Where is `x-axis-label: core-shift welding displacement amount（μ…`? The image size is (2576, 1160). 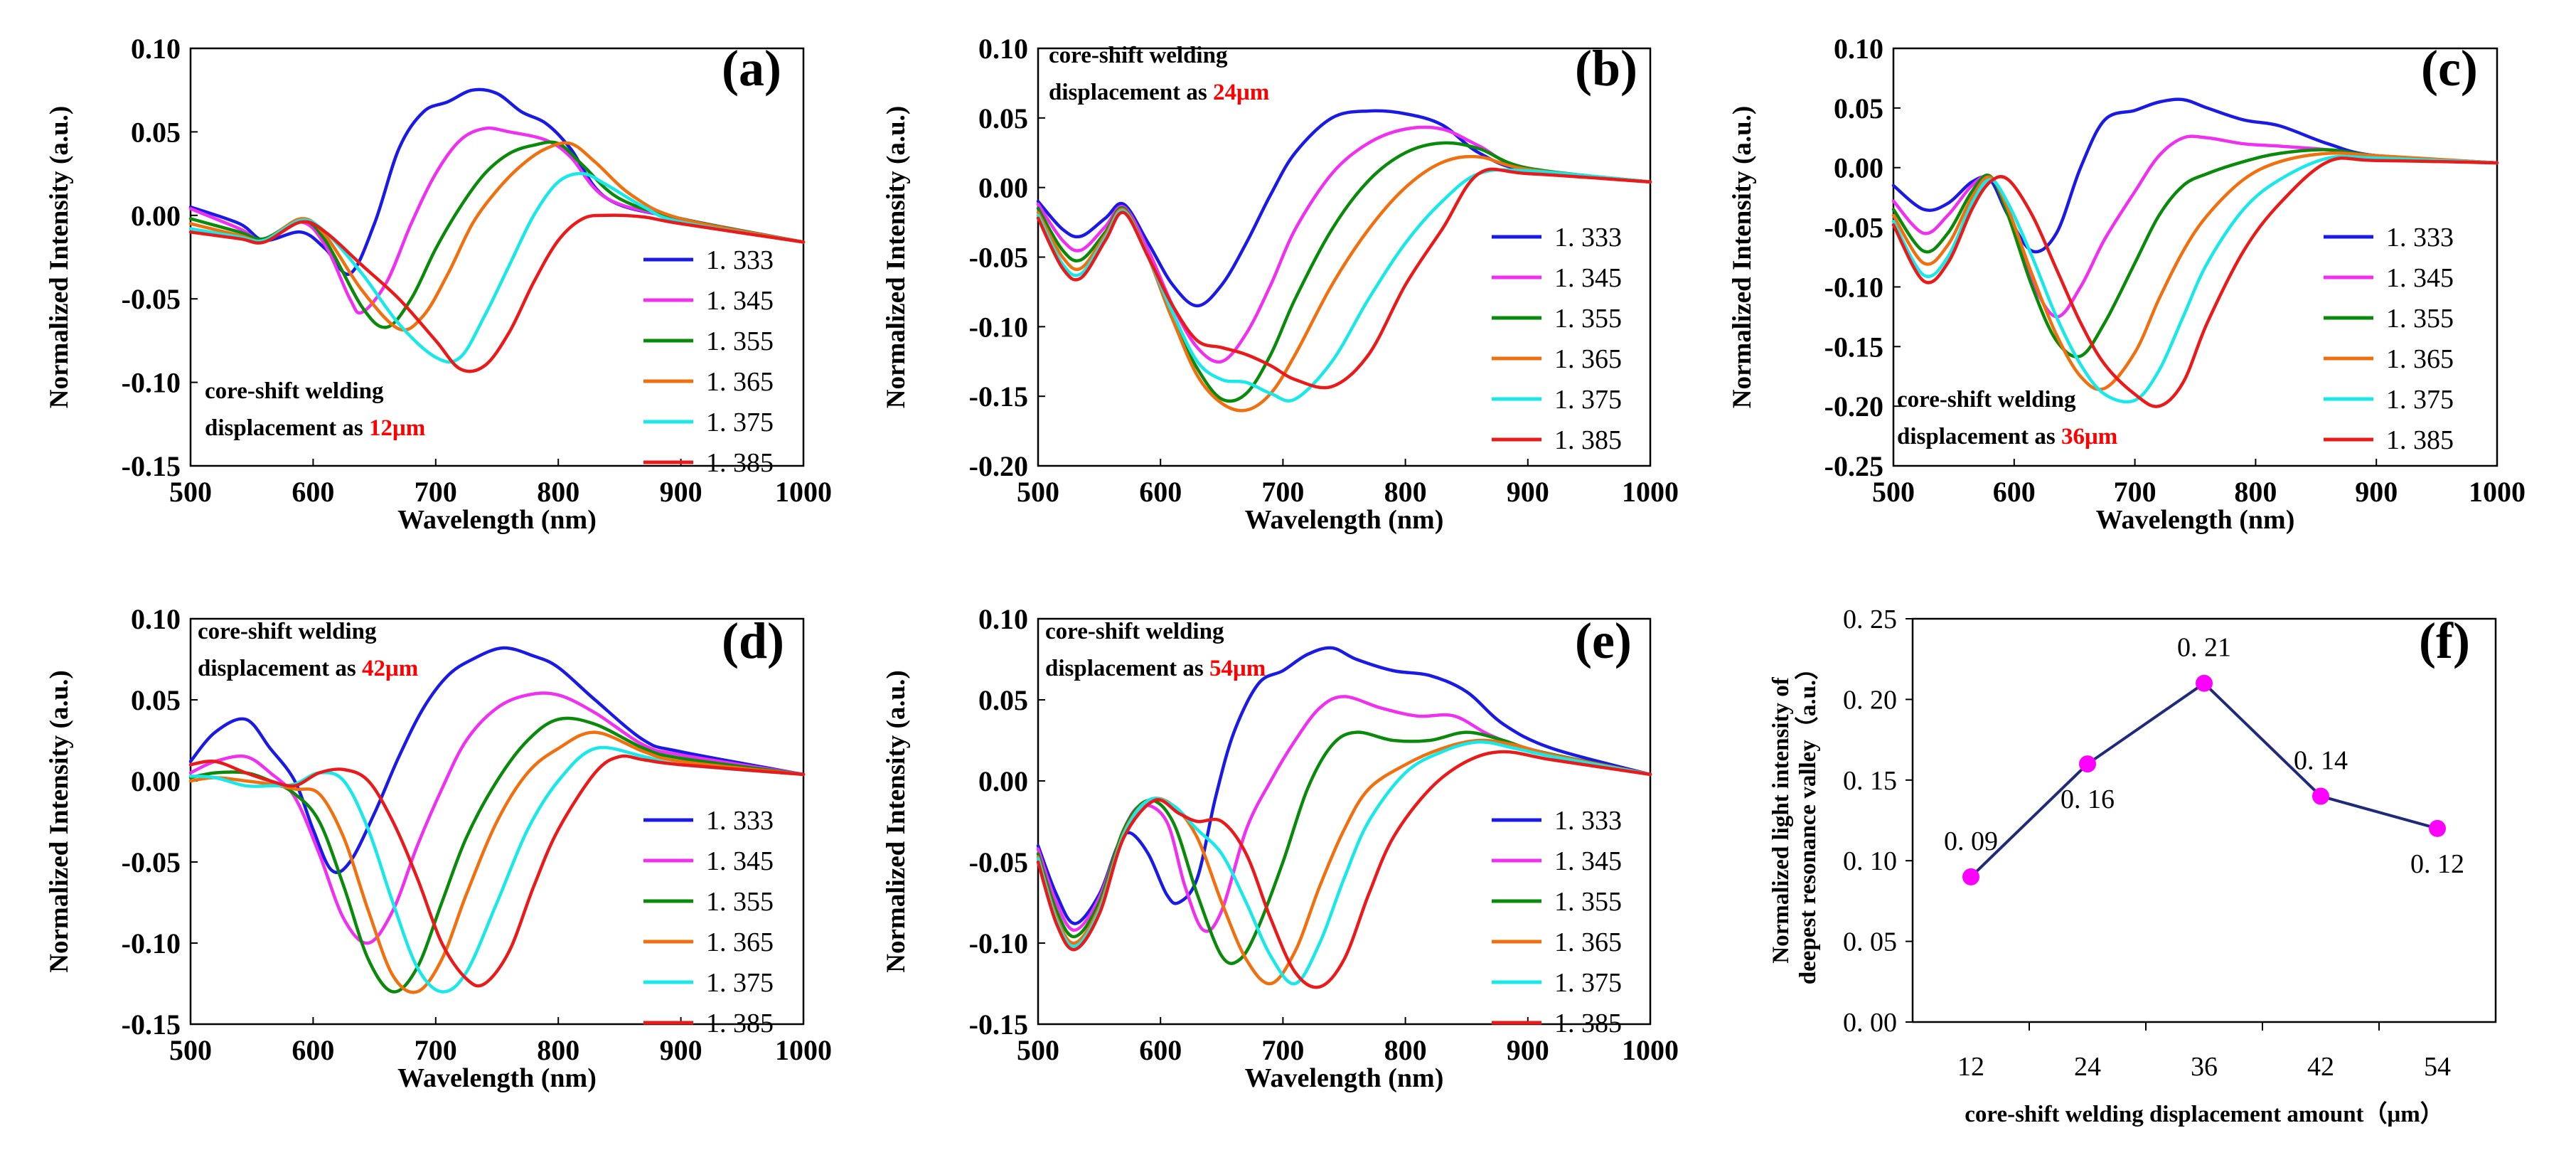 x-axis-label: core-shift welding displacement amount（μ… is located at coordinates (2204, 1114).